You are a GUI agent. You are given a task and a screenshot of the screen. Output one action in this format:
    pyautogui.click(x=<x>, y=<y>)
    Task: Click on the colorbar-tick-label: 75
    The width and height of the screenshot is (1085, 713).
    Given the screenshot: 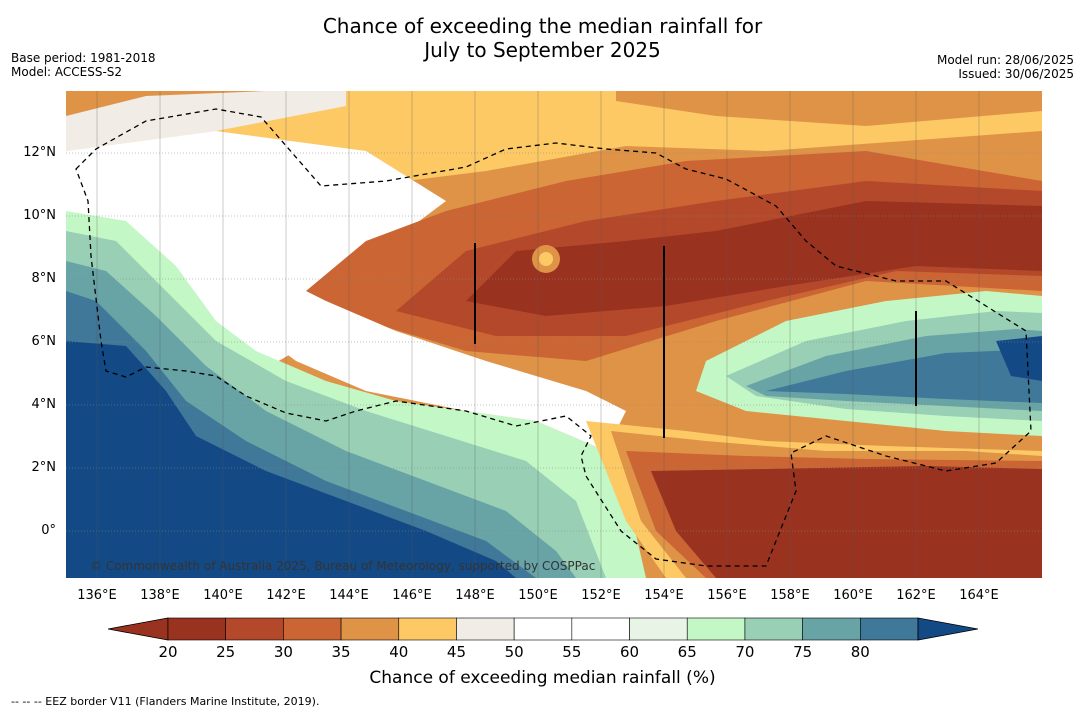 What is the action you would take?
    pyautogui.click(x=803, y=652)
    